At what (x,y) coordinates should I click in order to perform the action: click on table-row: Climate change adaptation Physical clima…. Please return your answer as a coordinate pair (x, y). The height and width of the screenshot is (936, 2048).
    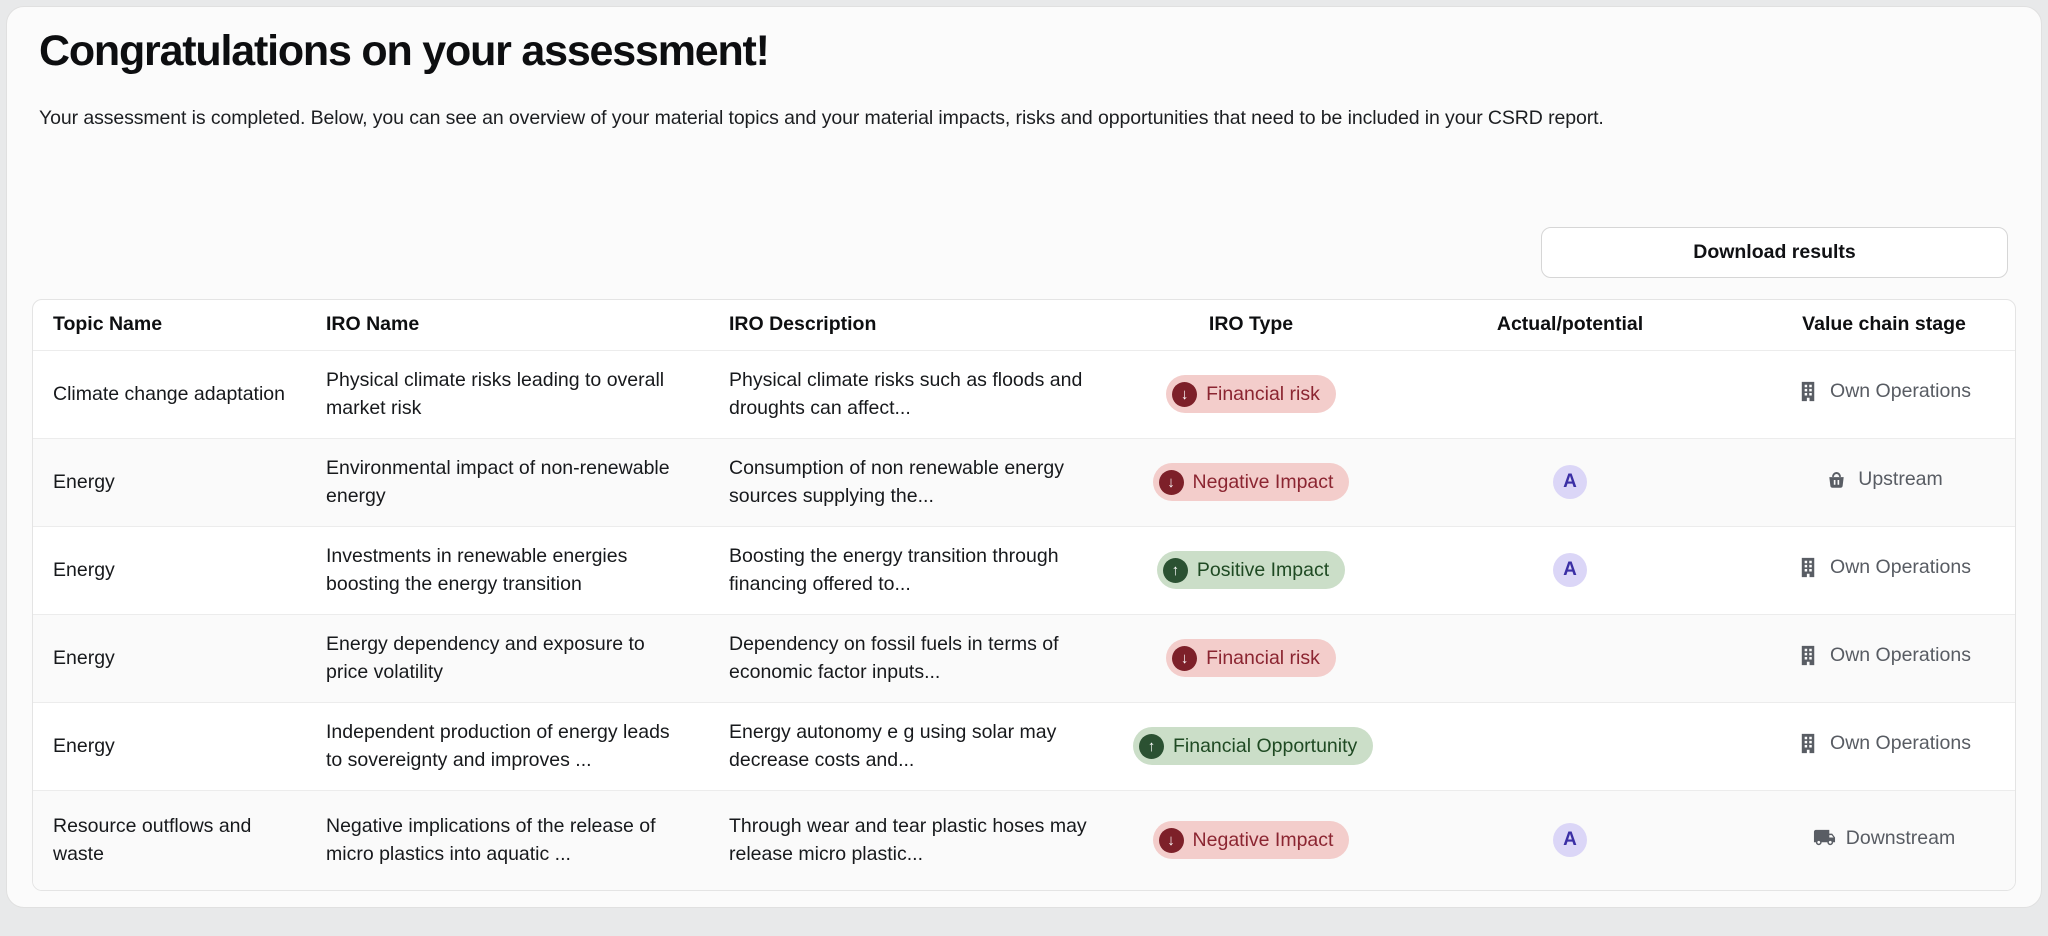
    Looking at the image, I should click on (1024, 394).